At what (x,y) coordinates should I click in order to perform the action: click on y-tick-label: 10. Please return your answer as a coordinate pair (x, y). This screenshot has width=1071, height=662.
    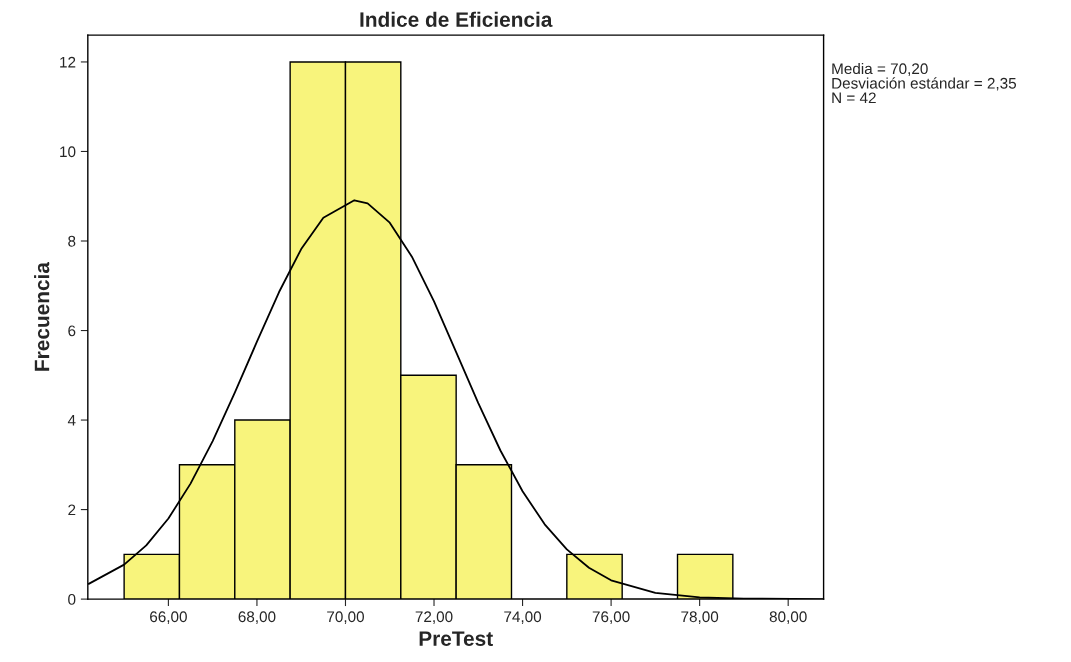
    Looking at the image, I should click on (68, 152).